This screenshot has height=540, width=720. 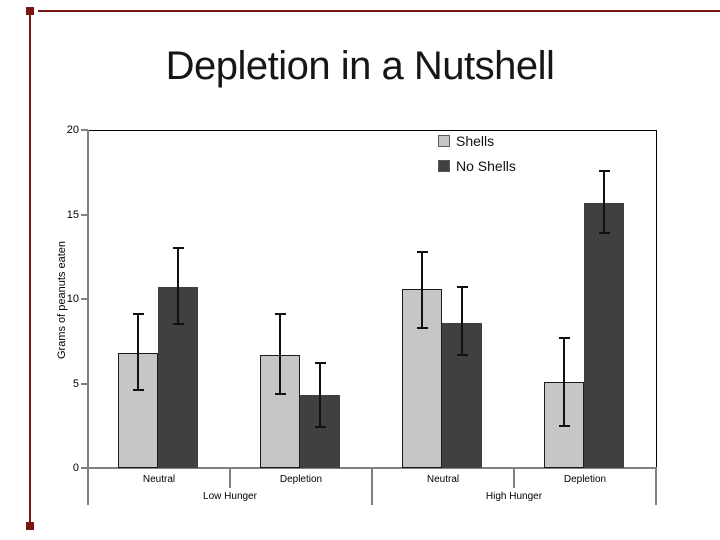 I want to click on y-tick-label: 5, so click(x=75, y=383).